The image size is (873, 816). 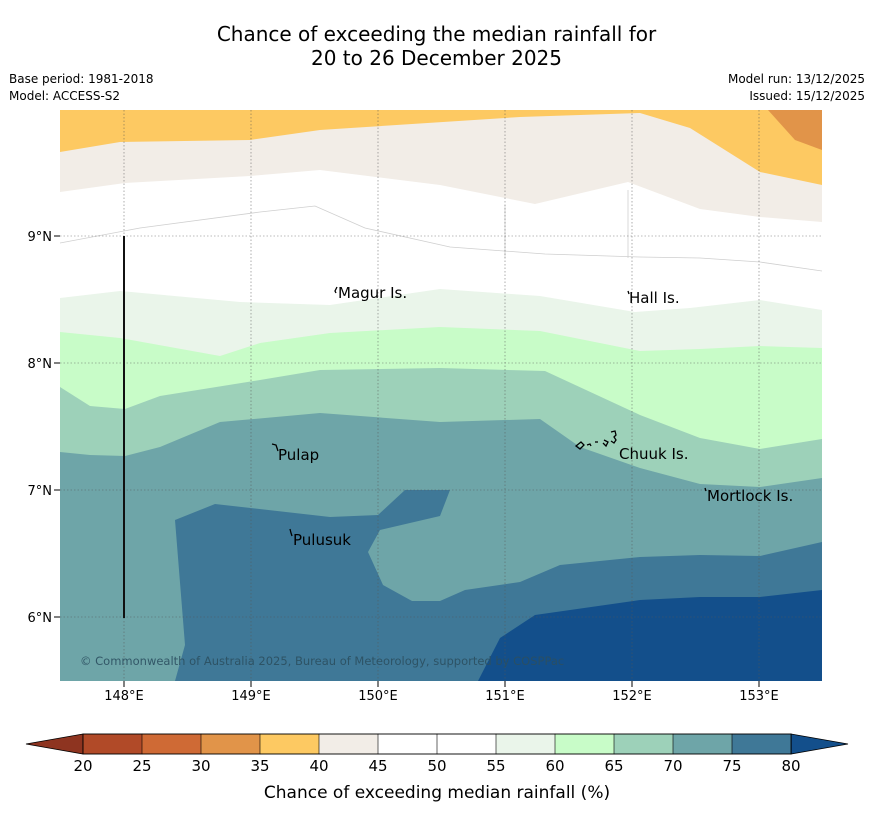 What do you see at coordinates (796, 79) in the screenshot?
I see `model-run: Model run: 13/12/2025` at bounding box center [796, 79].